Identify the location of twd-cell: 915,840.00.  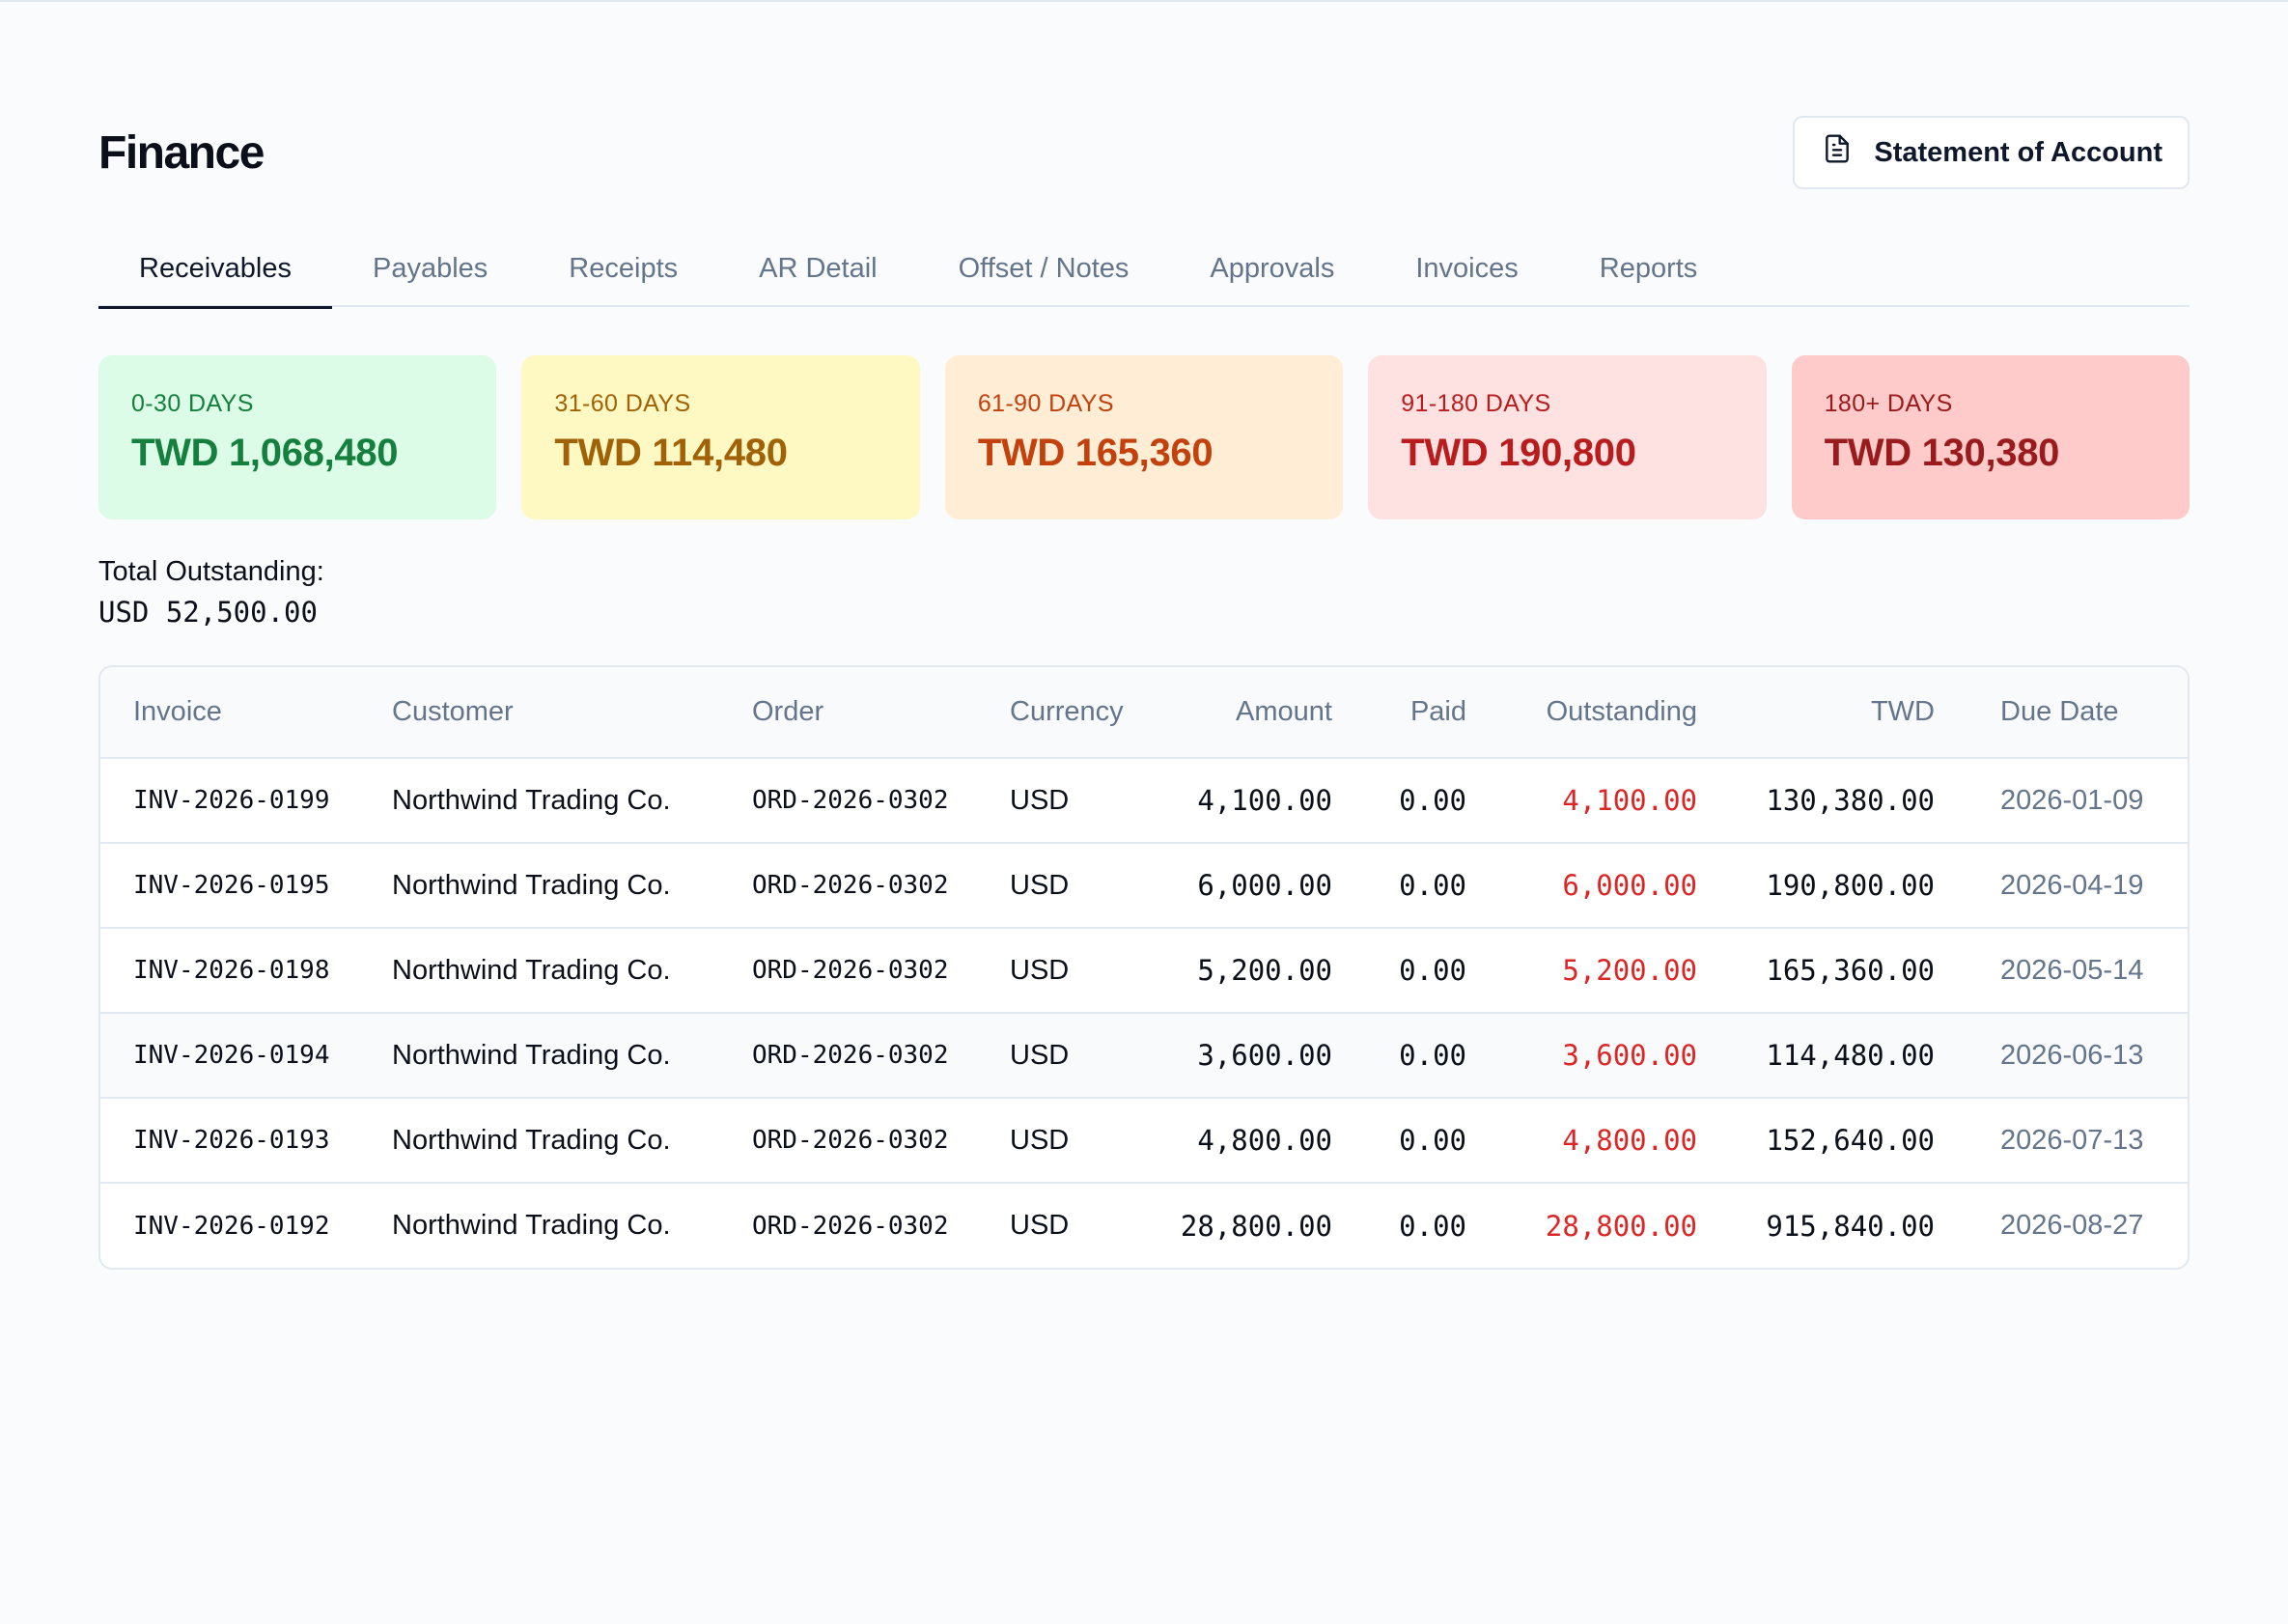
(1850, 1226).